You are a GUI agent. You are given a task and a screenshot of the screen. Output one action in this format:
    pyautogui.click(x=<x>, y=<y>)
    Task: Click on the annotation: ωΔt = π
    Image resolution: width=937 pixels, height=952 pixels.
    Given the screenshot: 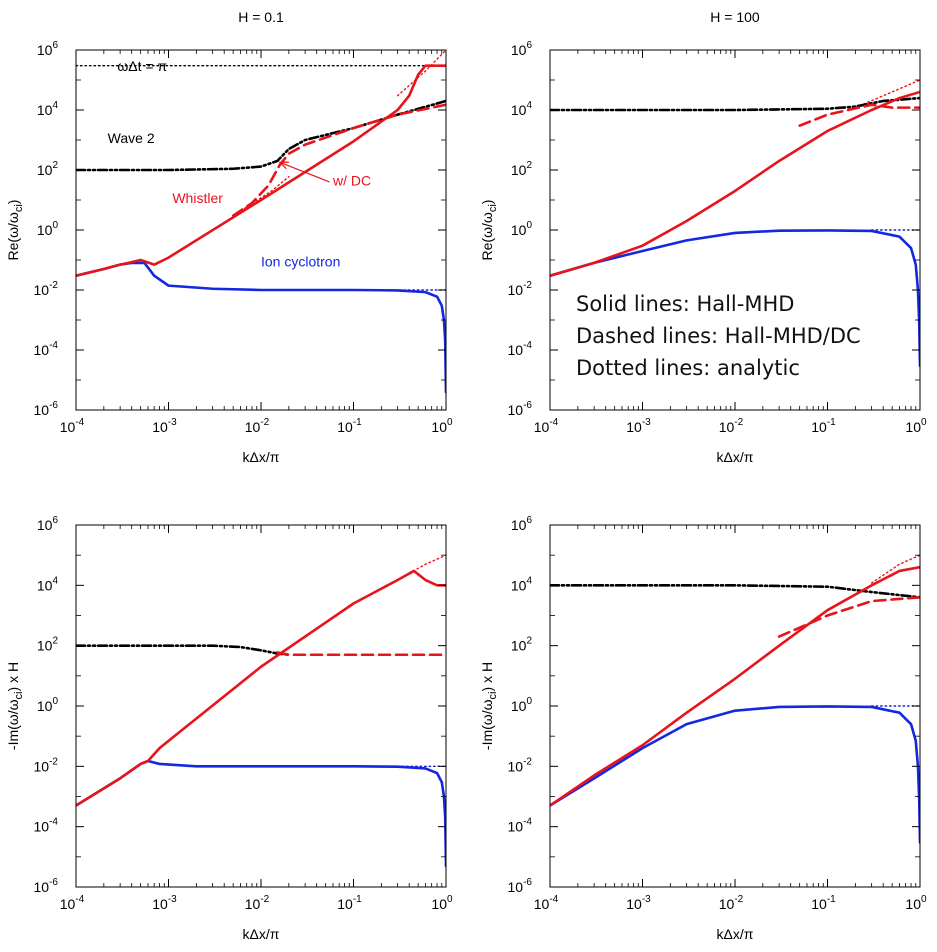 What is the action you would take?
    pyautogui.click(x=142, y=66)
    